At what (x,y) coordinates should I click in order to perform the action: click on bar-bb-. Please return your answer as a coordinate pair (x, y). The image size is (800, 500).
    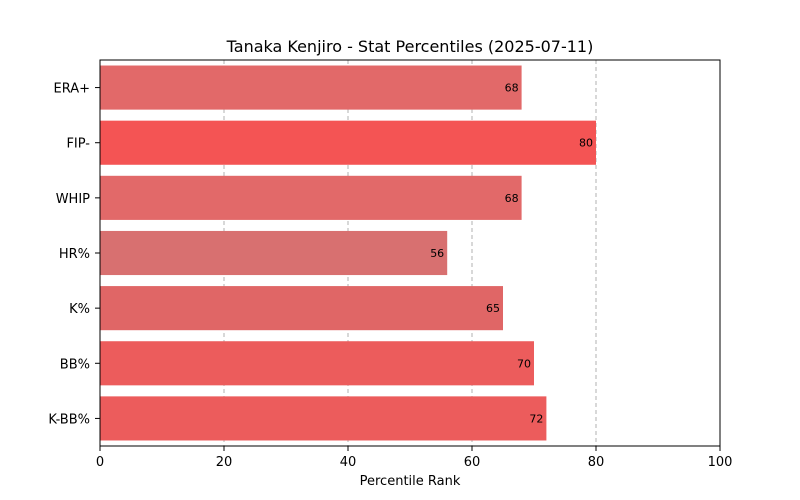
    Looking at the image, I should click on (317, 363).